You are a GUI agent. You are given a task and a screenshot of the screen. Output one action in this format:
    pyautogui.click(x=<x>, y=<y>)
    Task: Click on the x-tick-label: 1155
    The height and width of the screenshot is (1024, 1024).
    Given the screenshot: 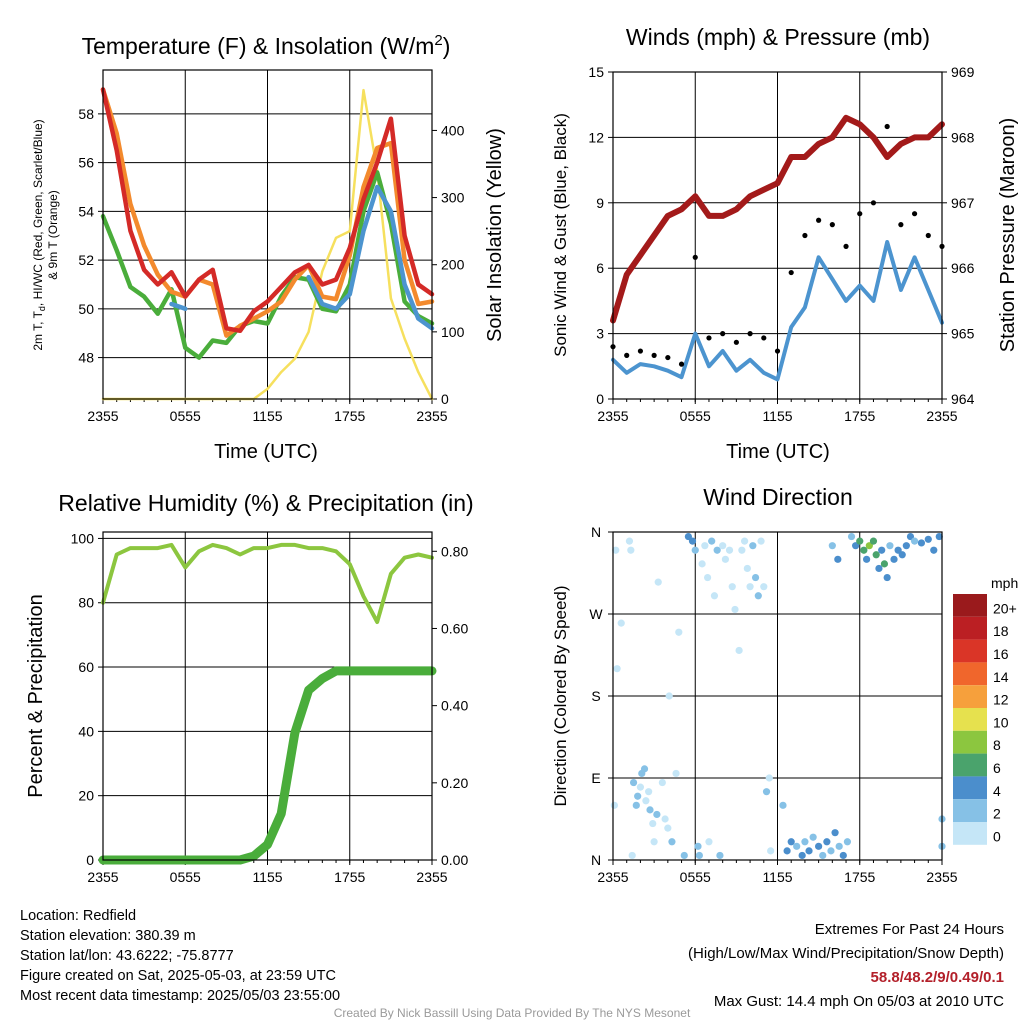 What is the action you would take?
    pyautogui.click(x=267, y=877)
    